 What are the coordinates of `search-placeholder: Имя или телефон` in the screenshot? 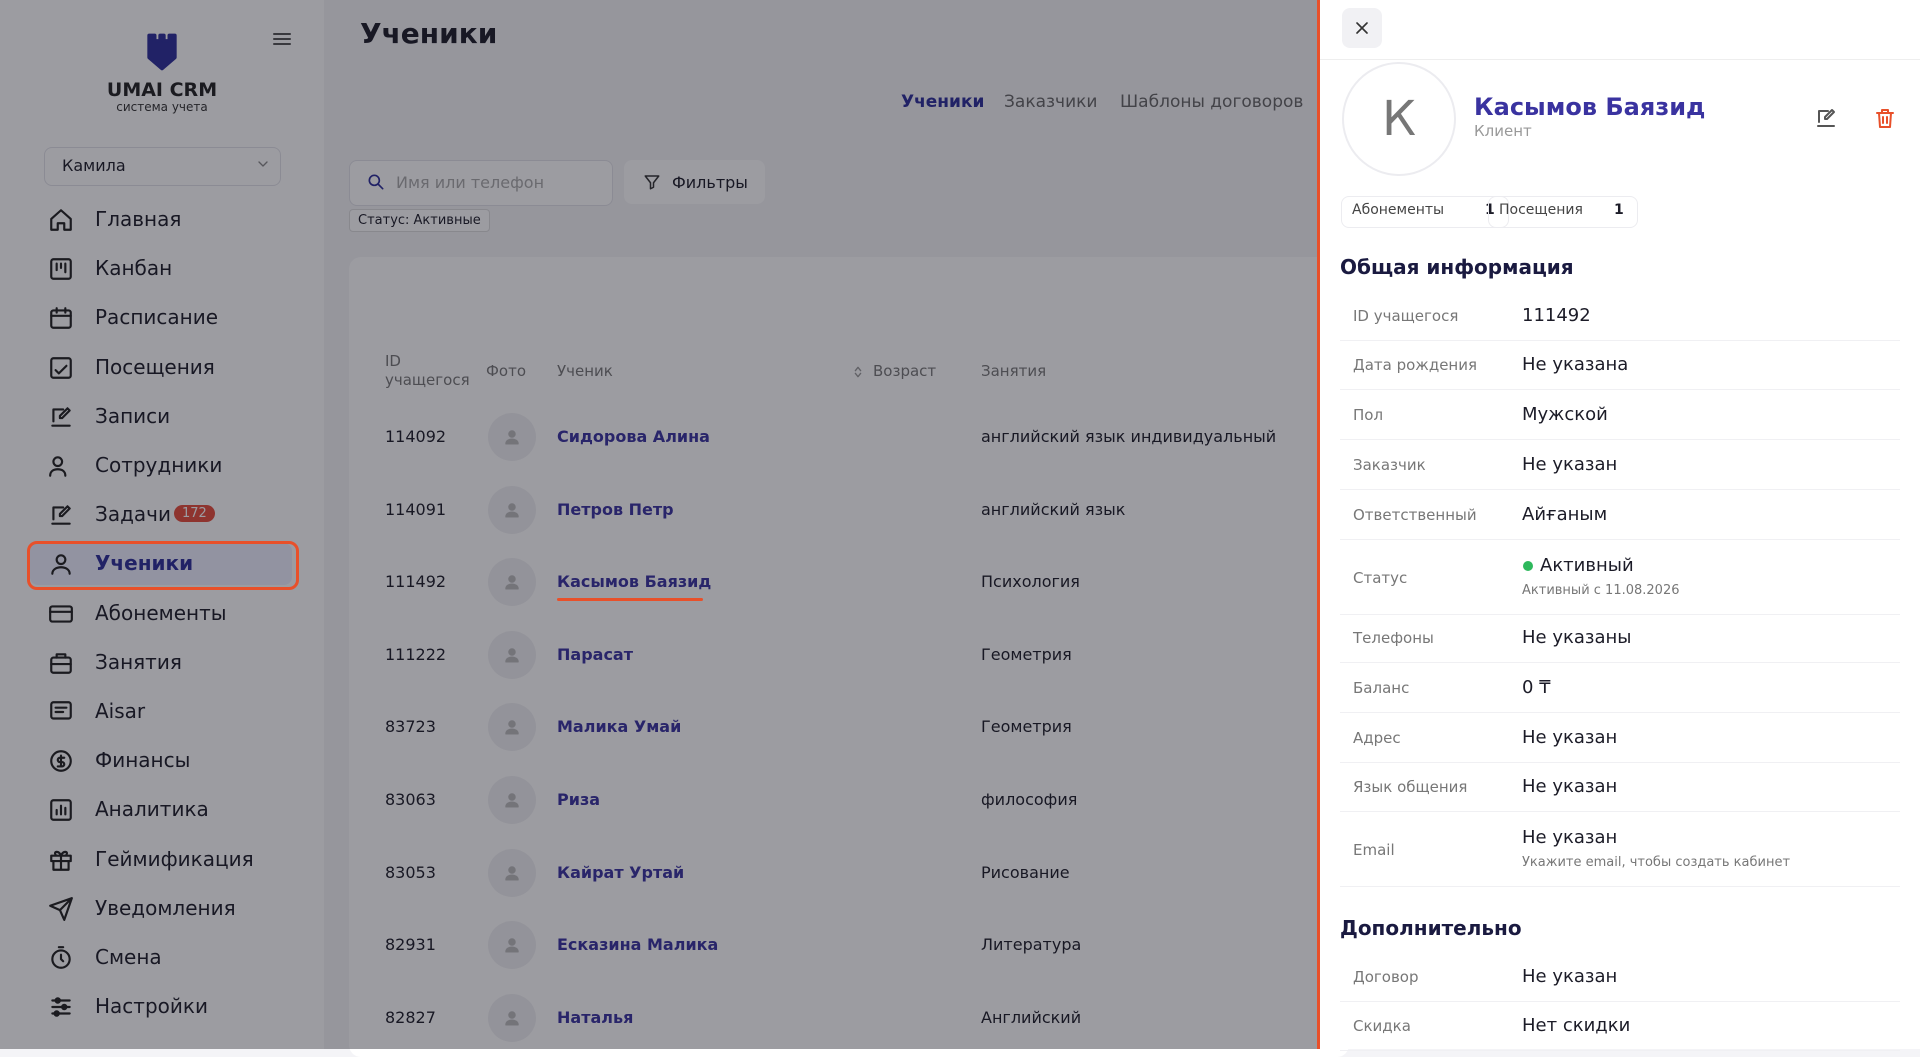 It's located at (470, 182).